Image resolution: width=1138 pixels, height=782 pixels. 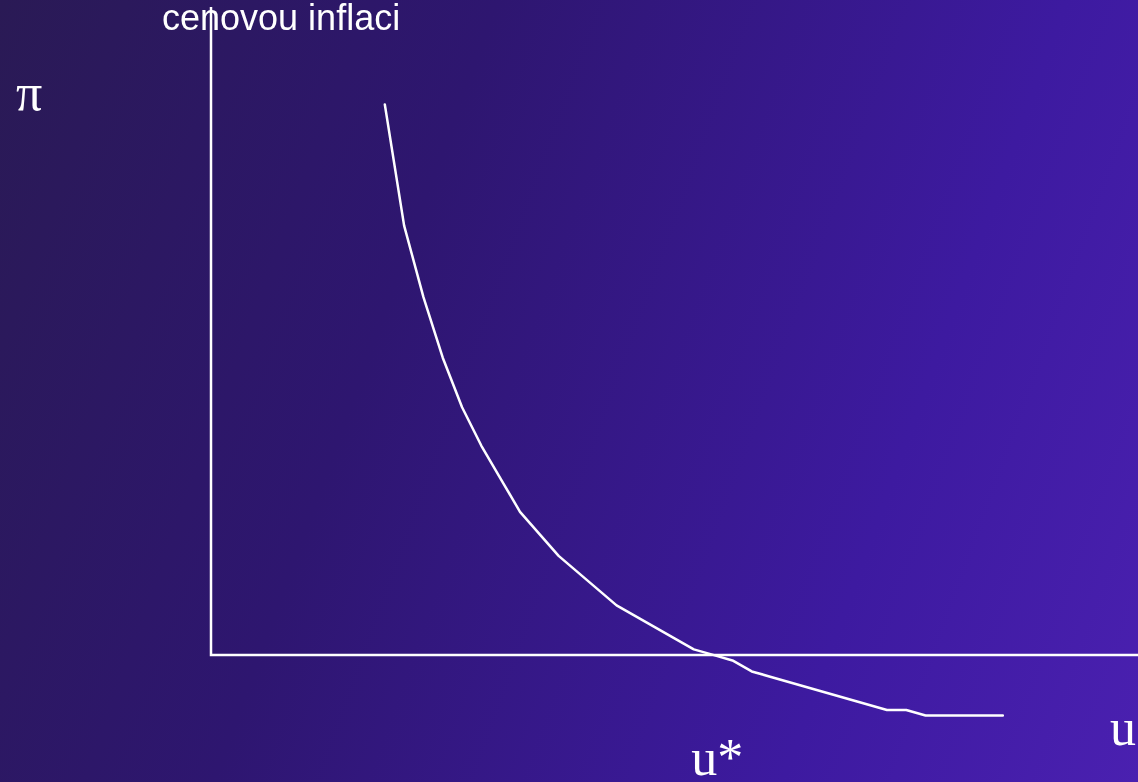 What do you see at coordinates (717, 755) in the screenshot?
I see `text: u*` at bounding box center [717, 755].